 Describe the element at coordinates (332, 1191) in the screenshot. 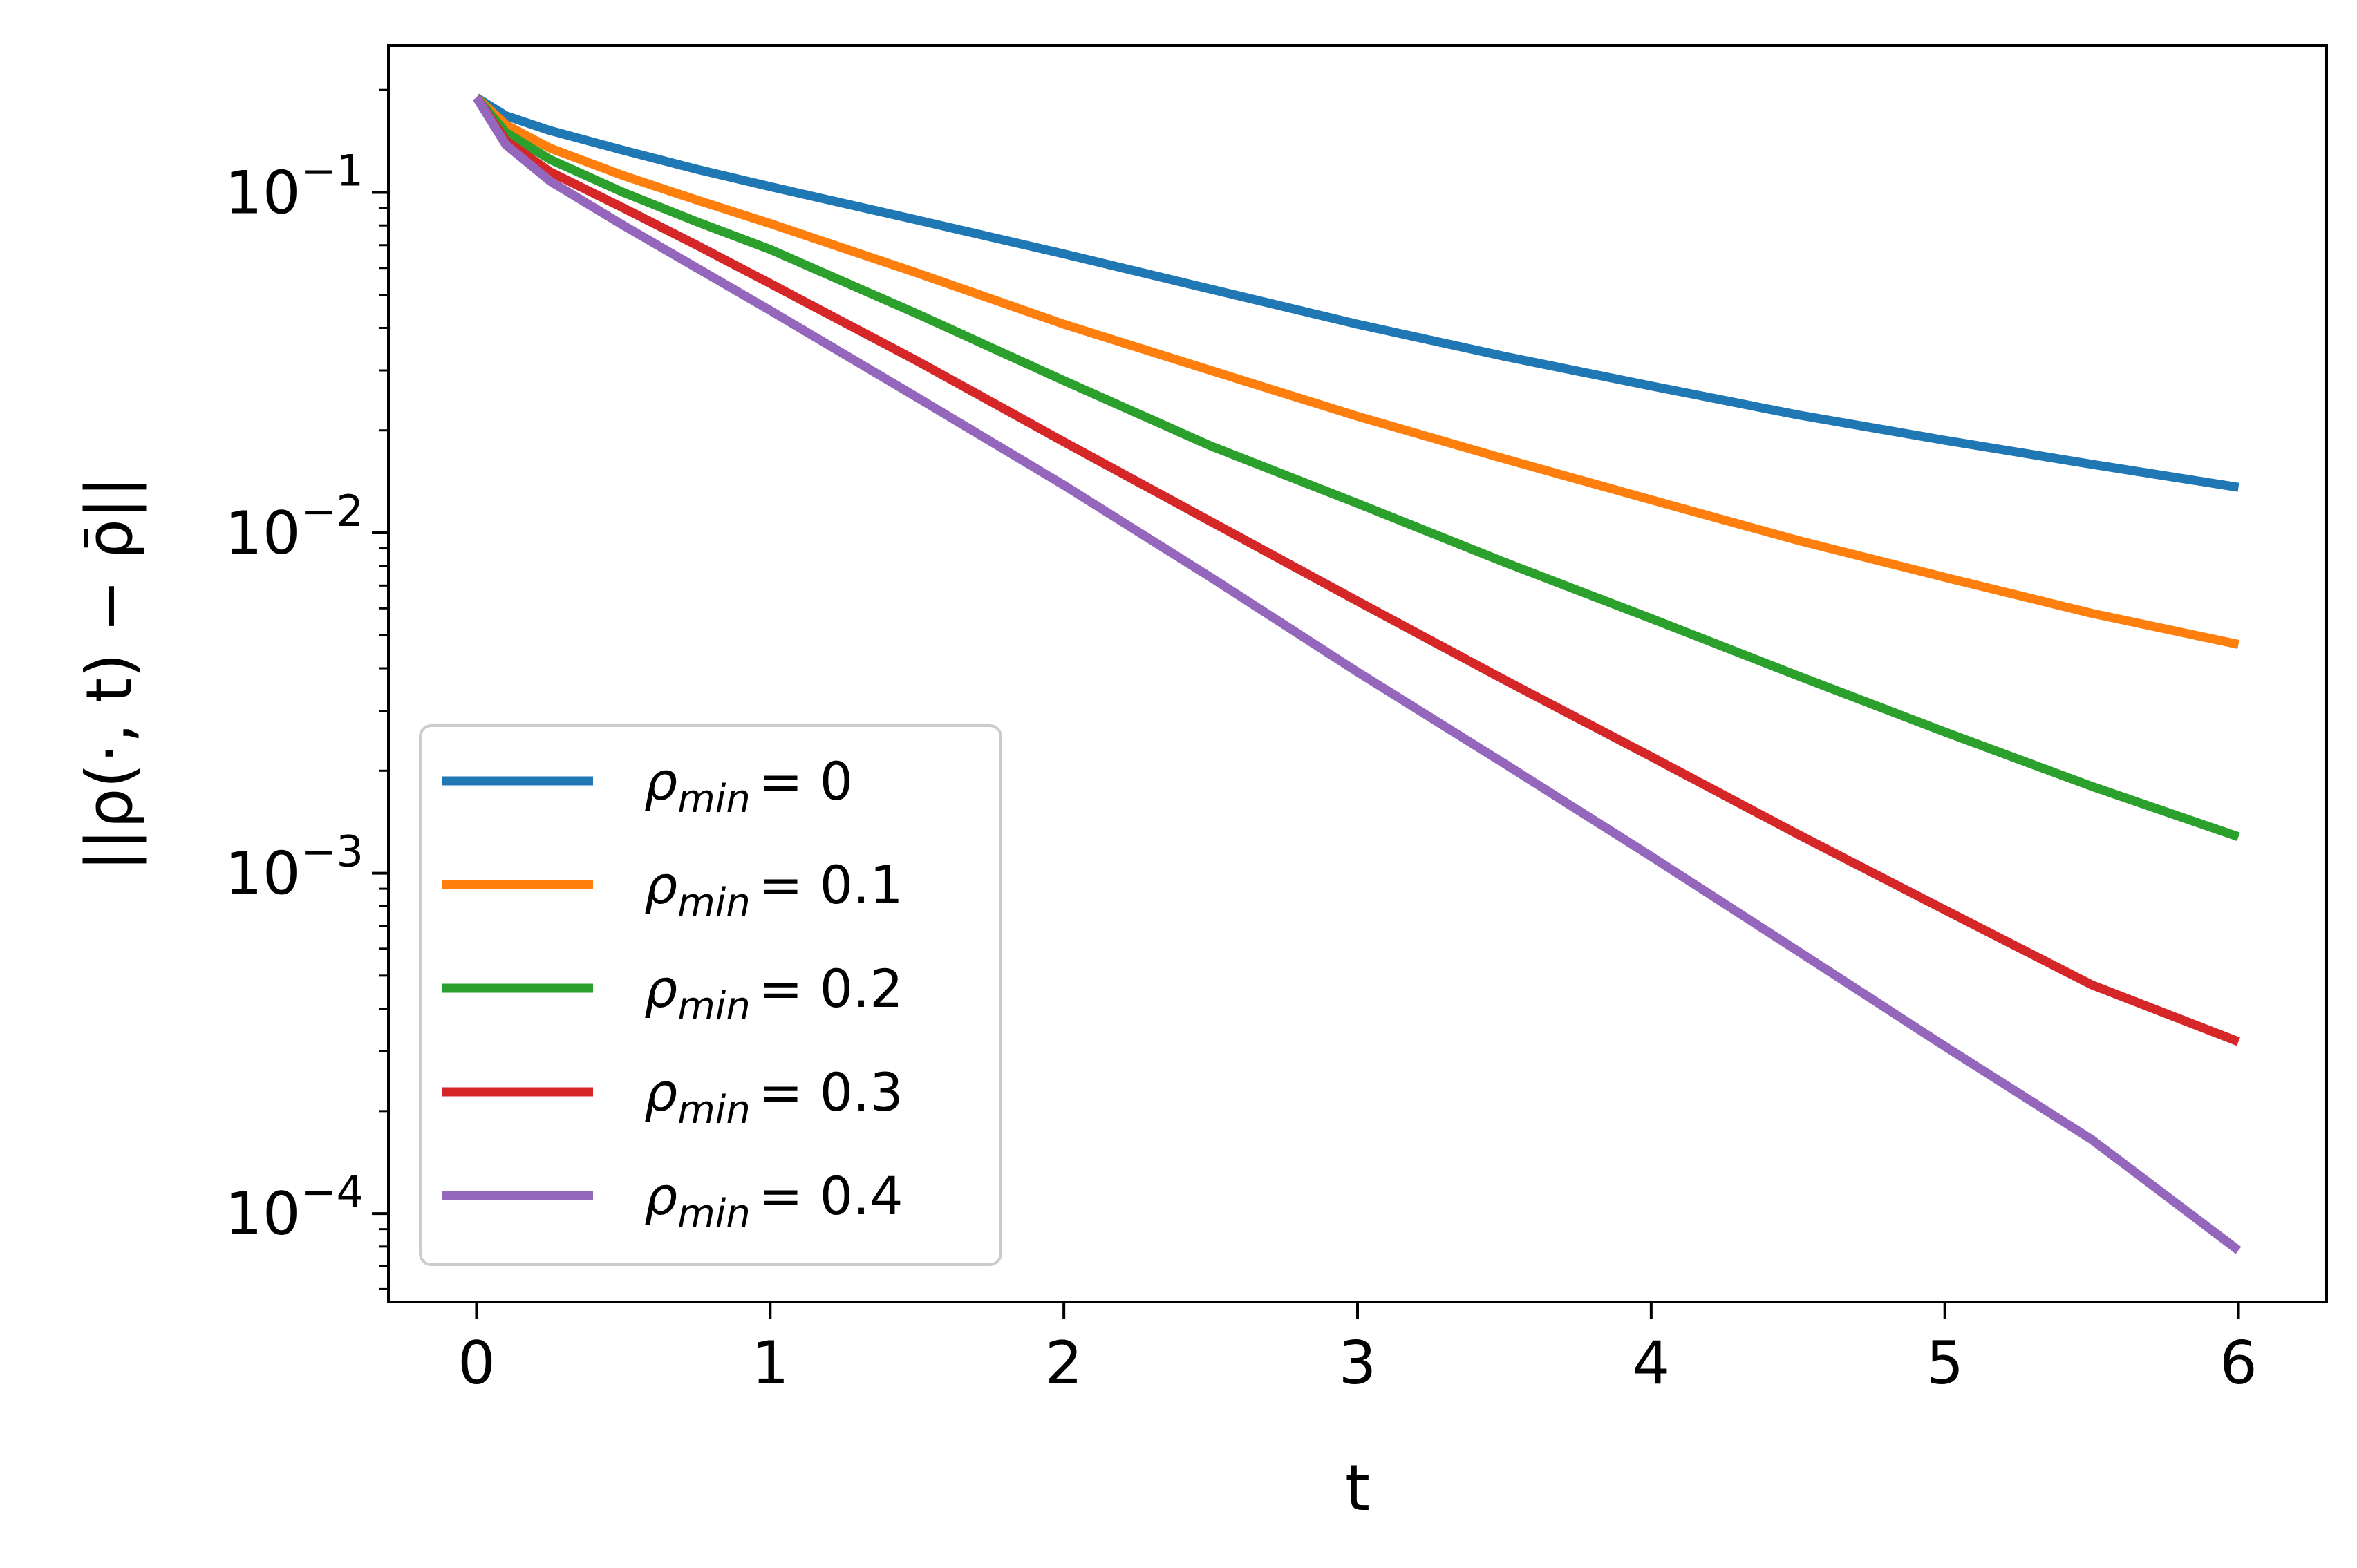

I see `y-tick-exponent: −4` at that location.